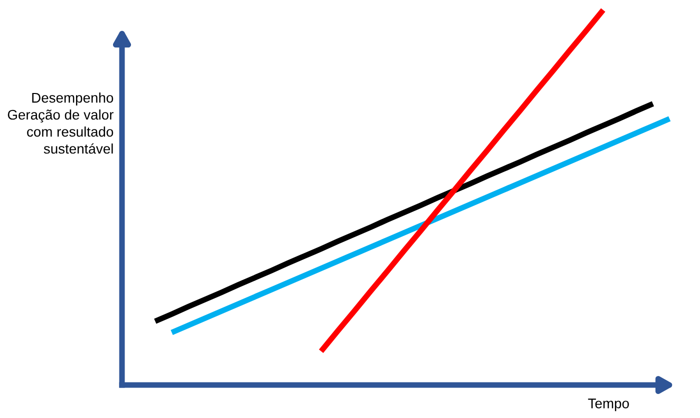 This screenshot has height=418, width=700. I want to click on x-axis-title: Tempo, so click(608, 405).